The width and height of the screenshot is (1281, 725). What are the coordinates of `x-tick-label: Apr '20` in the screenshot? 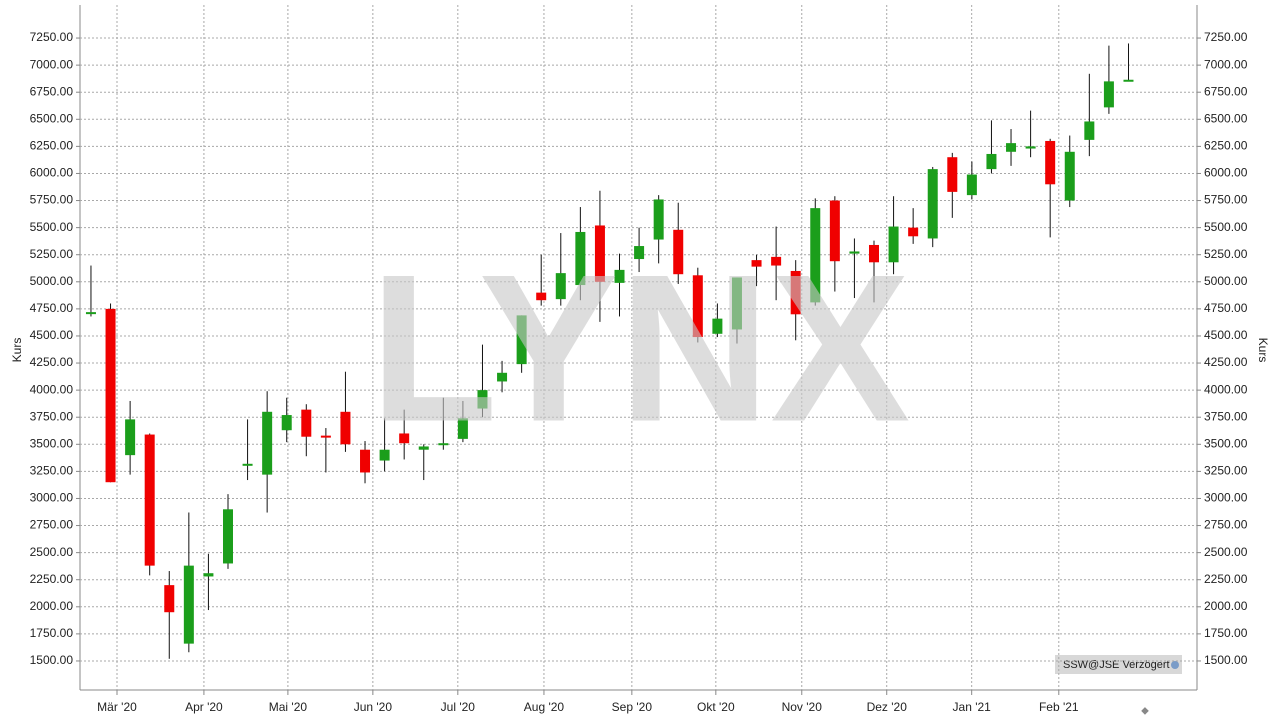 It's located at (204, 707).